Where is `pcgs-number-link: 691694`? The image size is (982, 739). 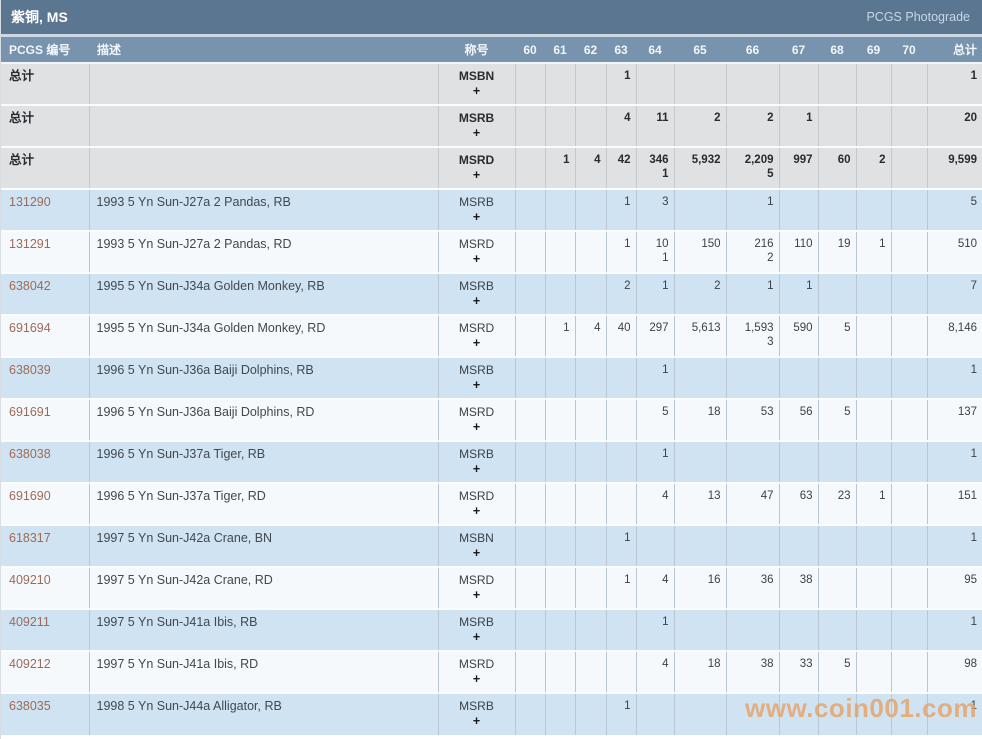 pcgs-number-link: 691694 is located at coordinates (30, 328).